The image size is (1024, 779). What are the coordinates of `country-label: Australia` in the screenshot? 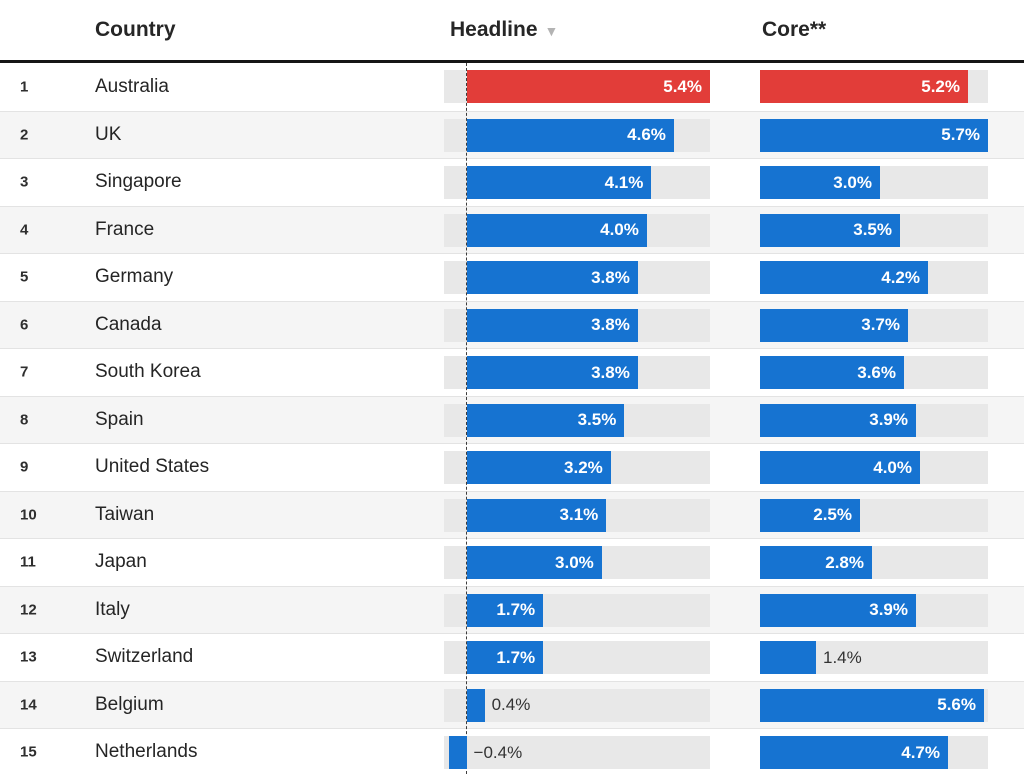 It's located at (132, 86).